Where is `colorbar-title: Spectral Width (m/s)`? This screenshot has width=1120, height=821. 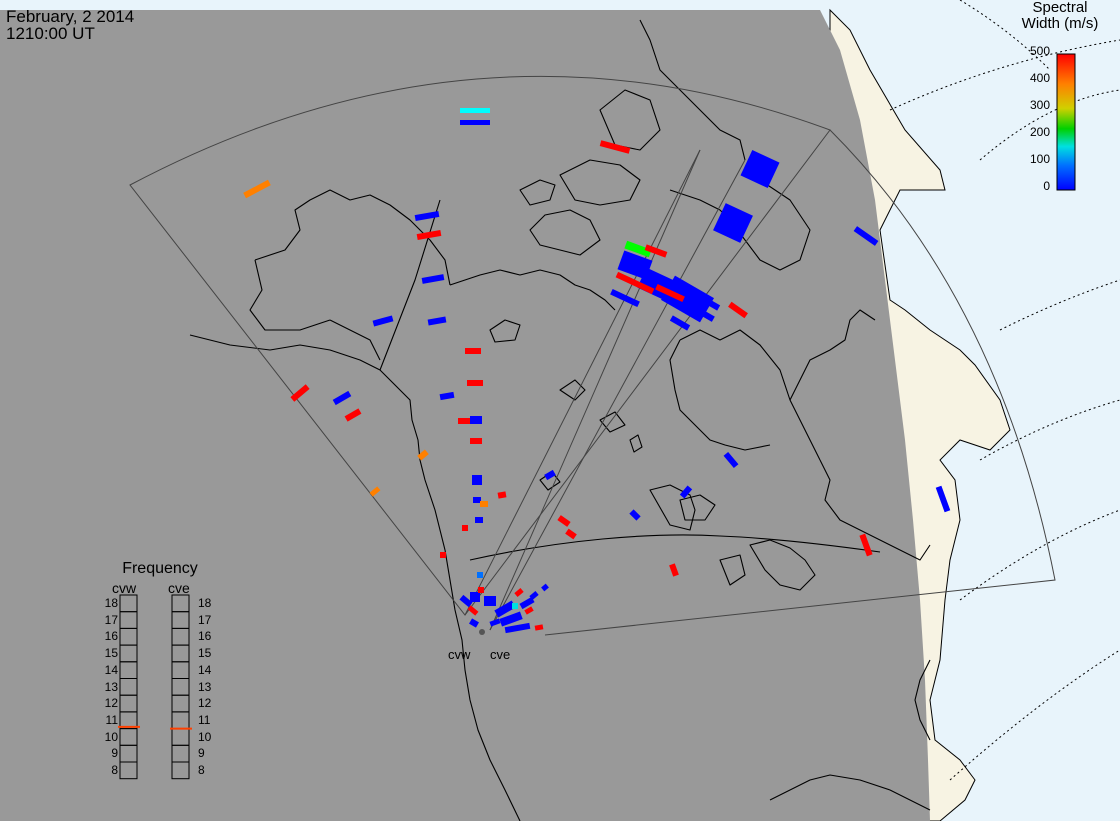 colorbar-title: Spectral Width (m/s) is located at coordinates (1060, 16).